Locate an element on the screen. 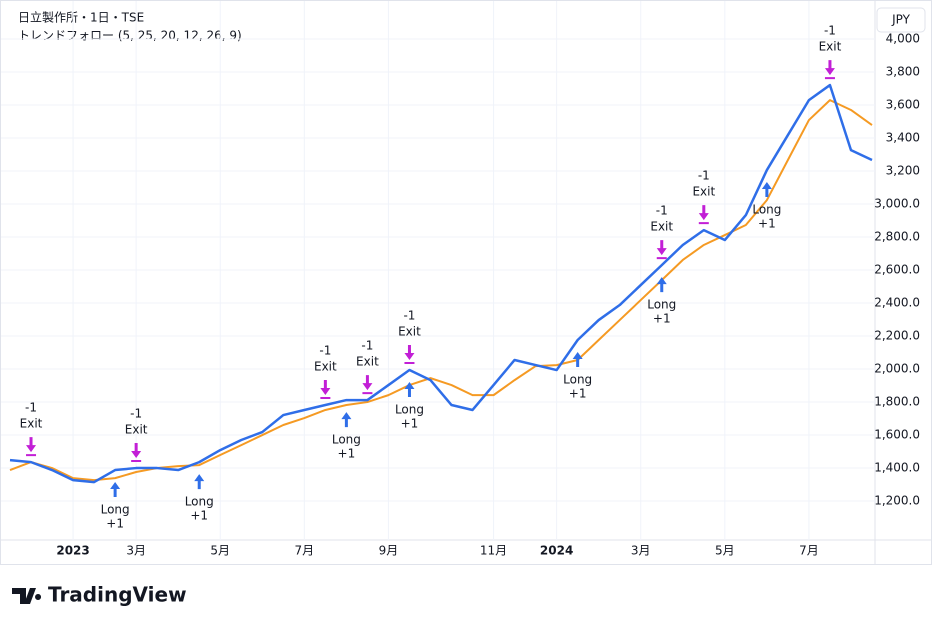 The height and width of the screenshot is (625, 942). y-tick-label: 2,200.0 is located at coordinates (897, 336).